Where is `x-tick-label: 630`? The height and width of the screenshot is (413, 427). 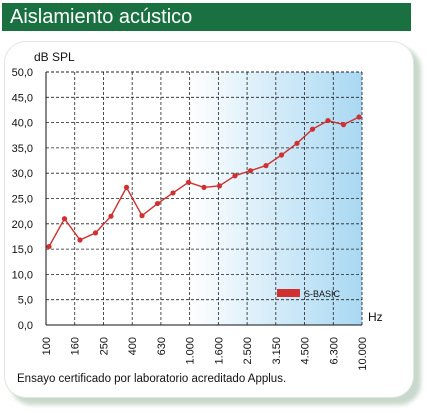 x-tick-label: 630 is located at coordinates (162, 346).